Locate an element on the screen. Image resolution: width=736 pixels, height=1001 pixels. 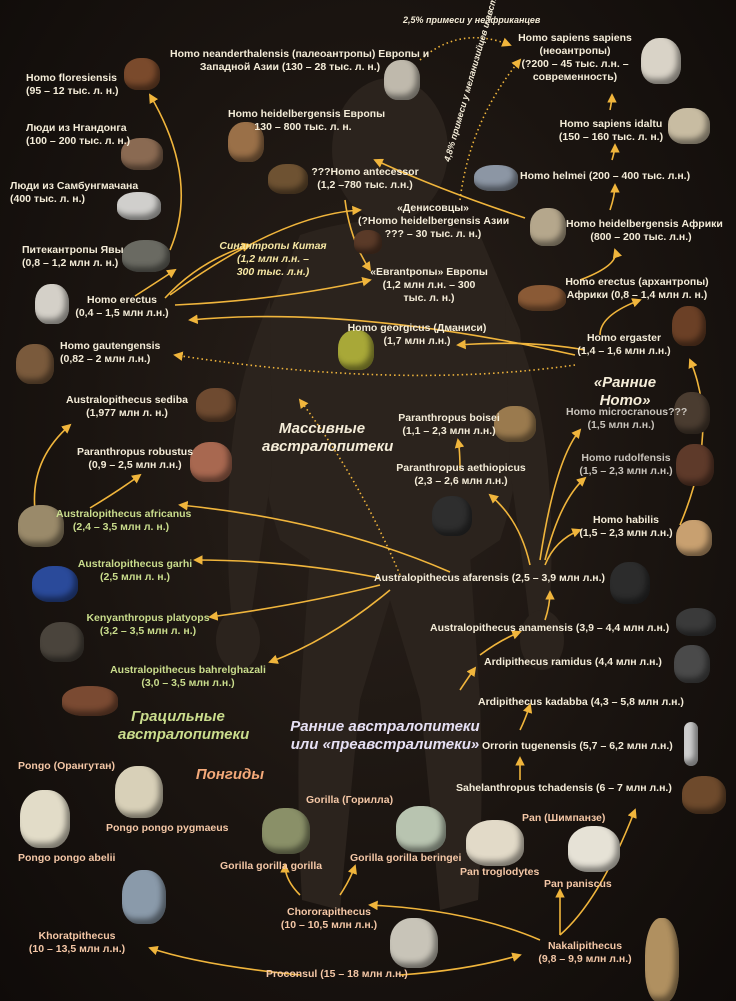
arrow-erectus-denisov is located at coordinates (265, 250).